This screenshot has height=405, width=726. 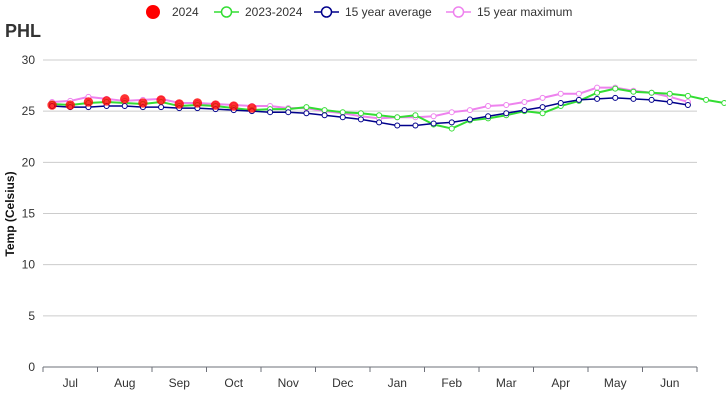 I want to click on series, so click(x=386, y=108).